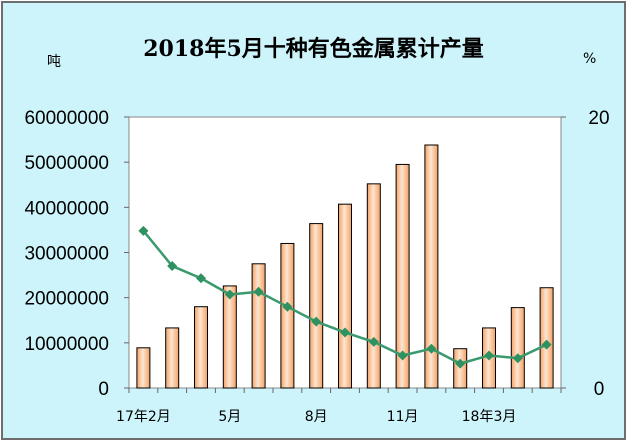  I want to click on left-axis-tick-label: 50000000, so click(66, 163).